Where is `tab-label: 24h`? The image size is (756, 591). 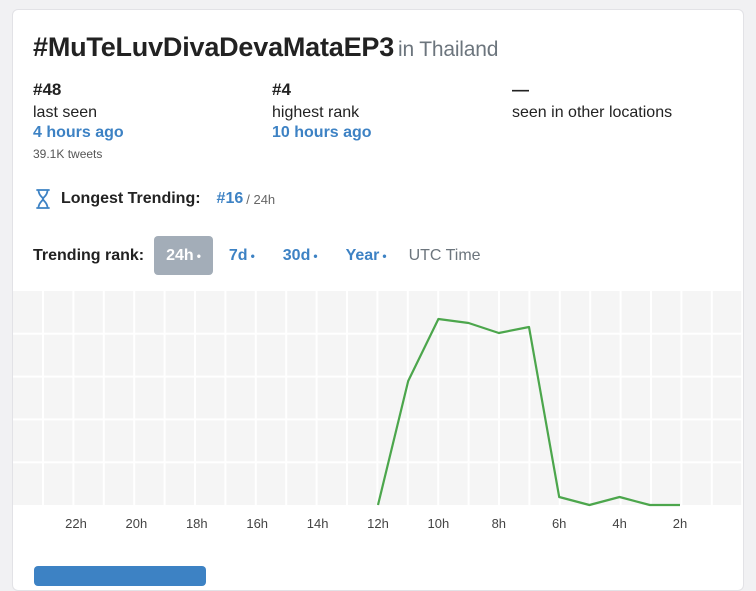
tab-label: 24h is located at coordinates (180, 255).